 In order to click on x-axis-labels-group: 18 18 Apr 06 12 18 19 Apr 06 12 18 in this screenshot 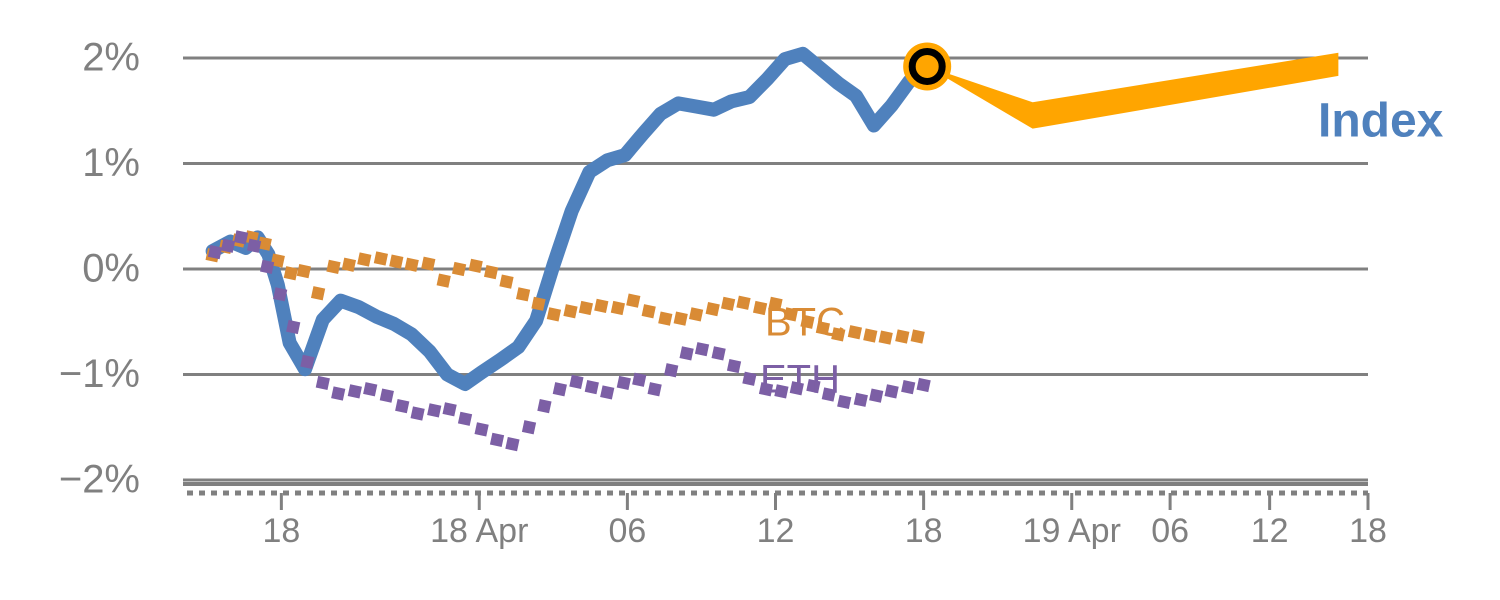, I will do `click(824, 531)`.